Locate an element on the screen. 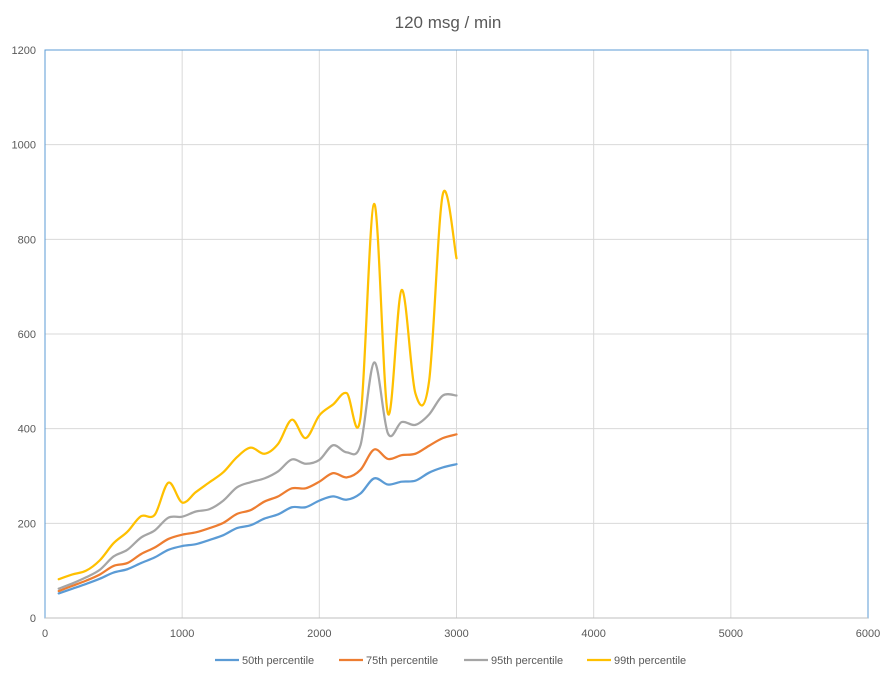 The width and height of the screenshot is (896, 680). x-tick-label: 0 is located at coordinates (45, 634).